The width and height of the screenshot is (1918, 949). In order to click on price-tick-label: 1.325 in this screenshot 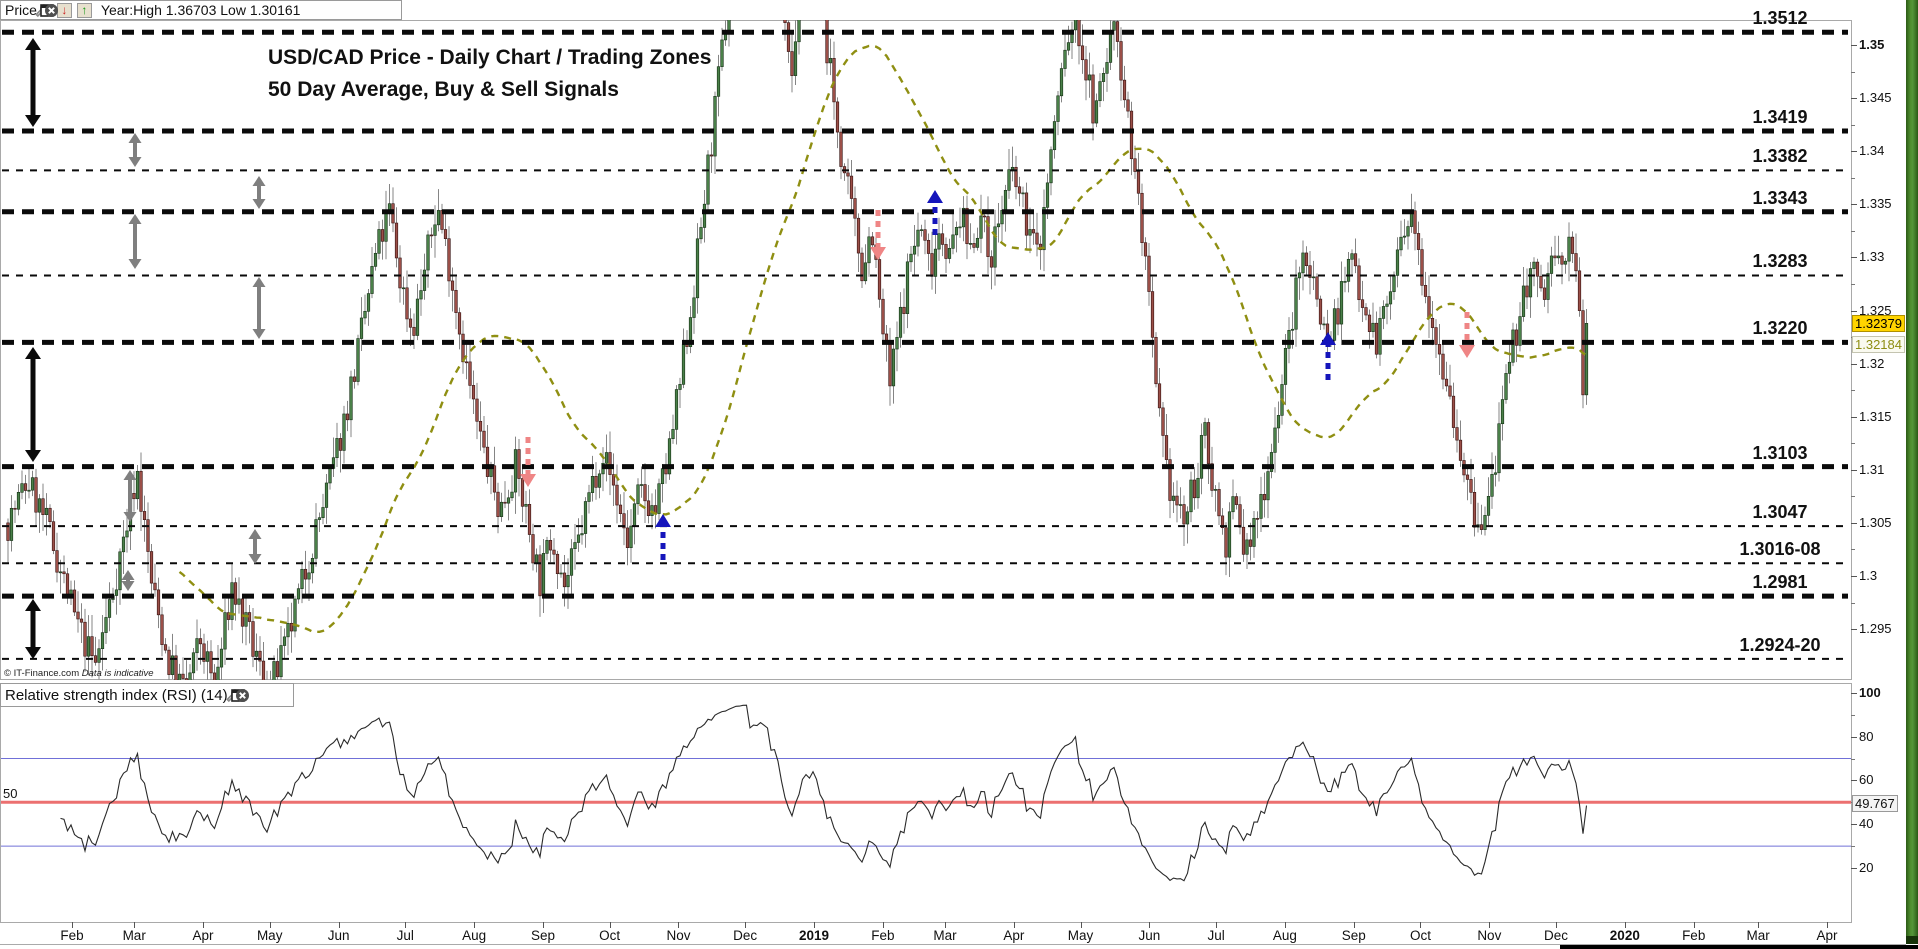, I will do `click(1875, 310)`.